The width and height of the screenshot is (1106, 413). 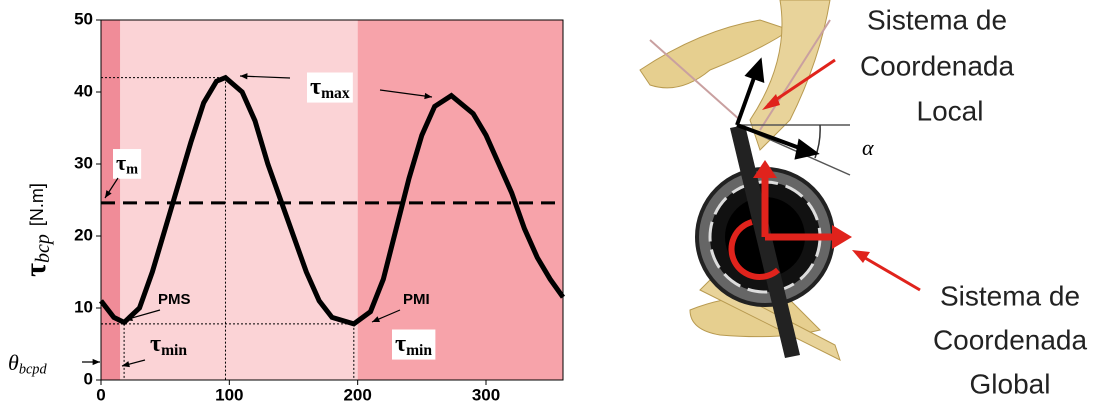 I want to click on global-axes, so click(x=790, y=220).